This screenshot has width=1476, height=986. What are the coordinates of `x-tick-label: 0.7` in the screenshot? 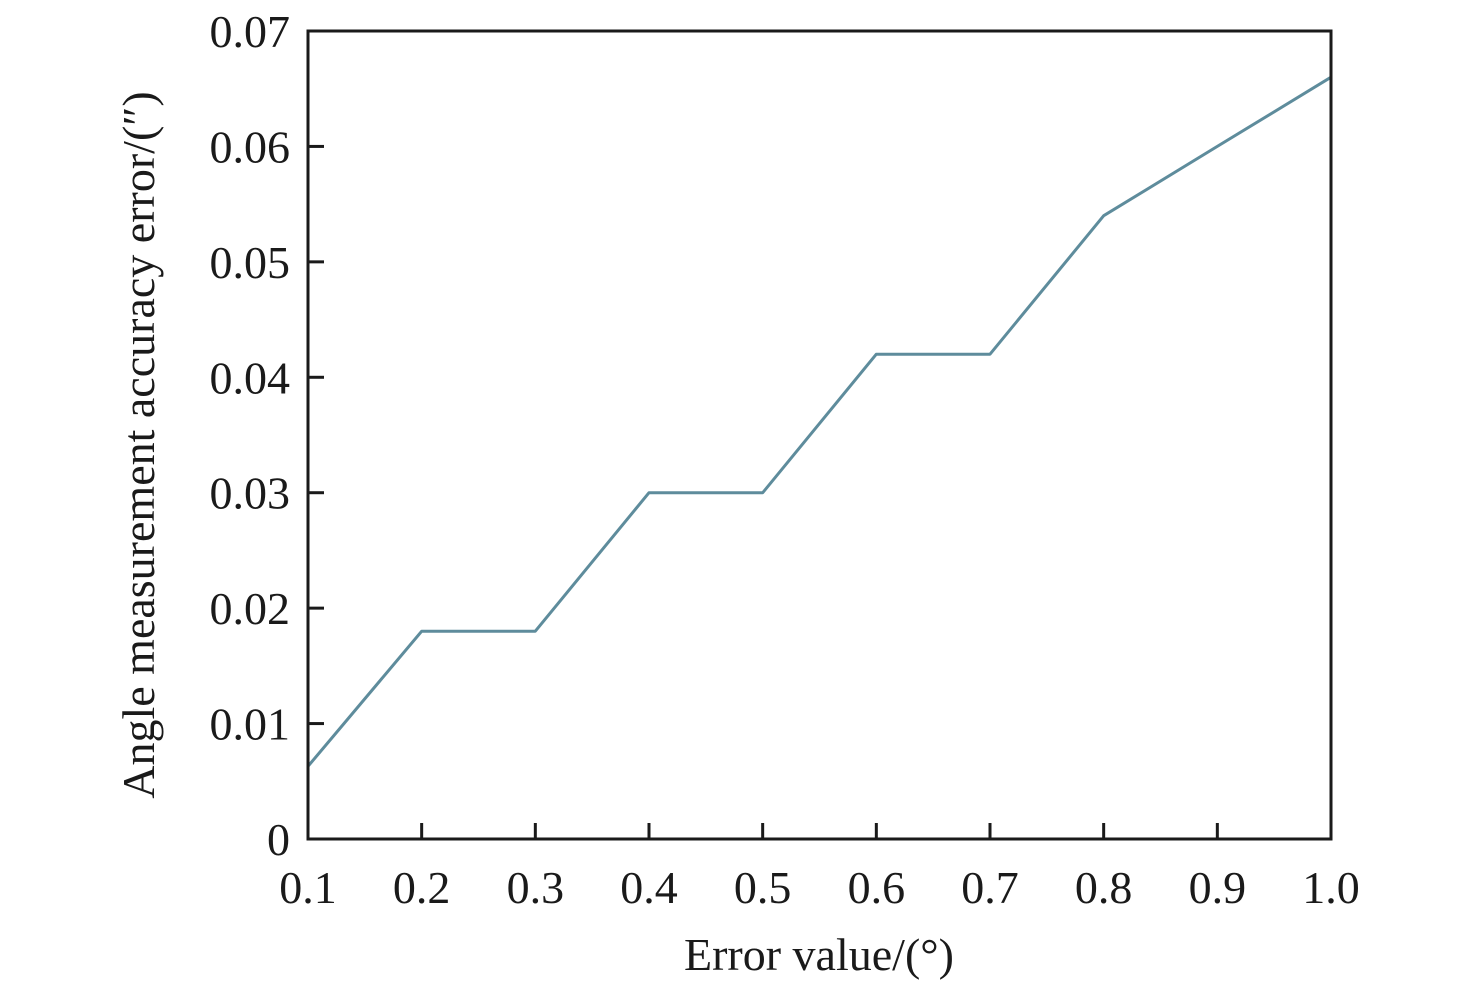 It's located at (990, 887).